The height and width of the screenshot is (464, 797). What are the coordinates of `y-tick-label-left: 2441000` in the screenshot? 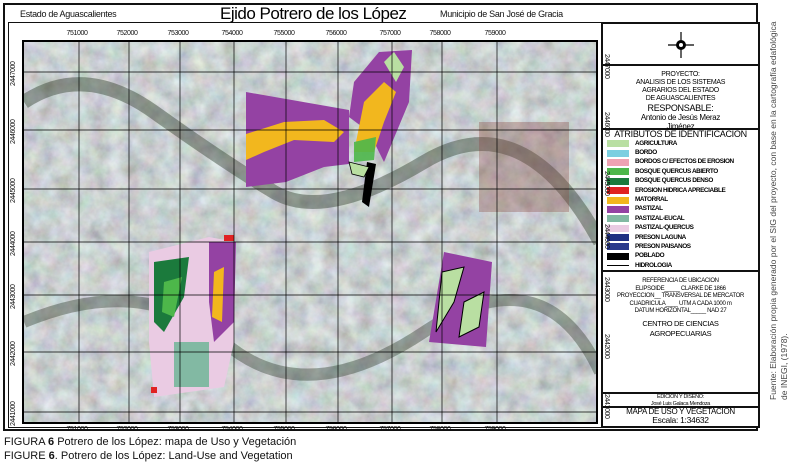 It's located at (13, 413).